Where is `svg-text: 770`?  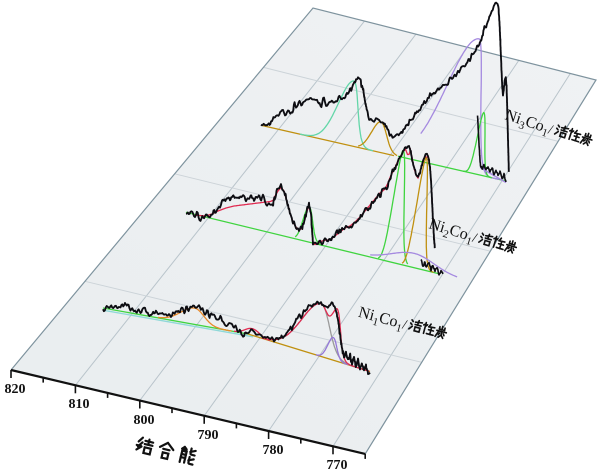
svg-text: 770 is located at coordinates (337, 463).